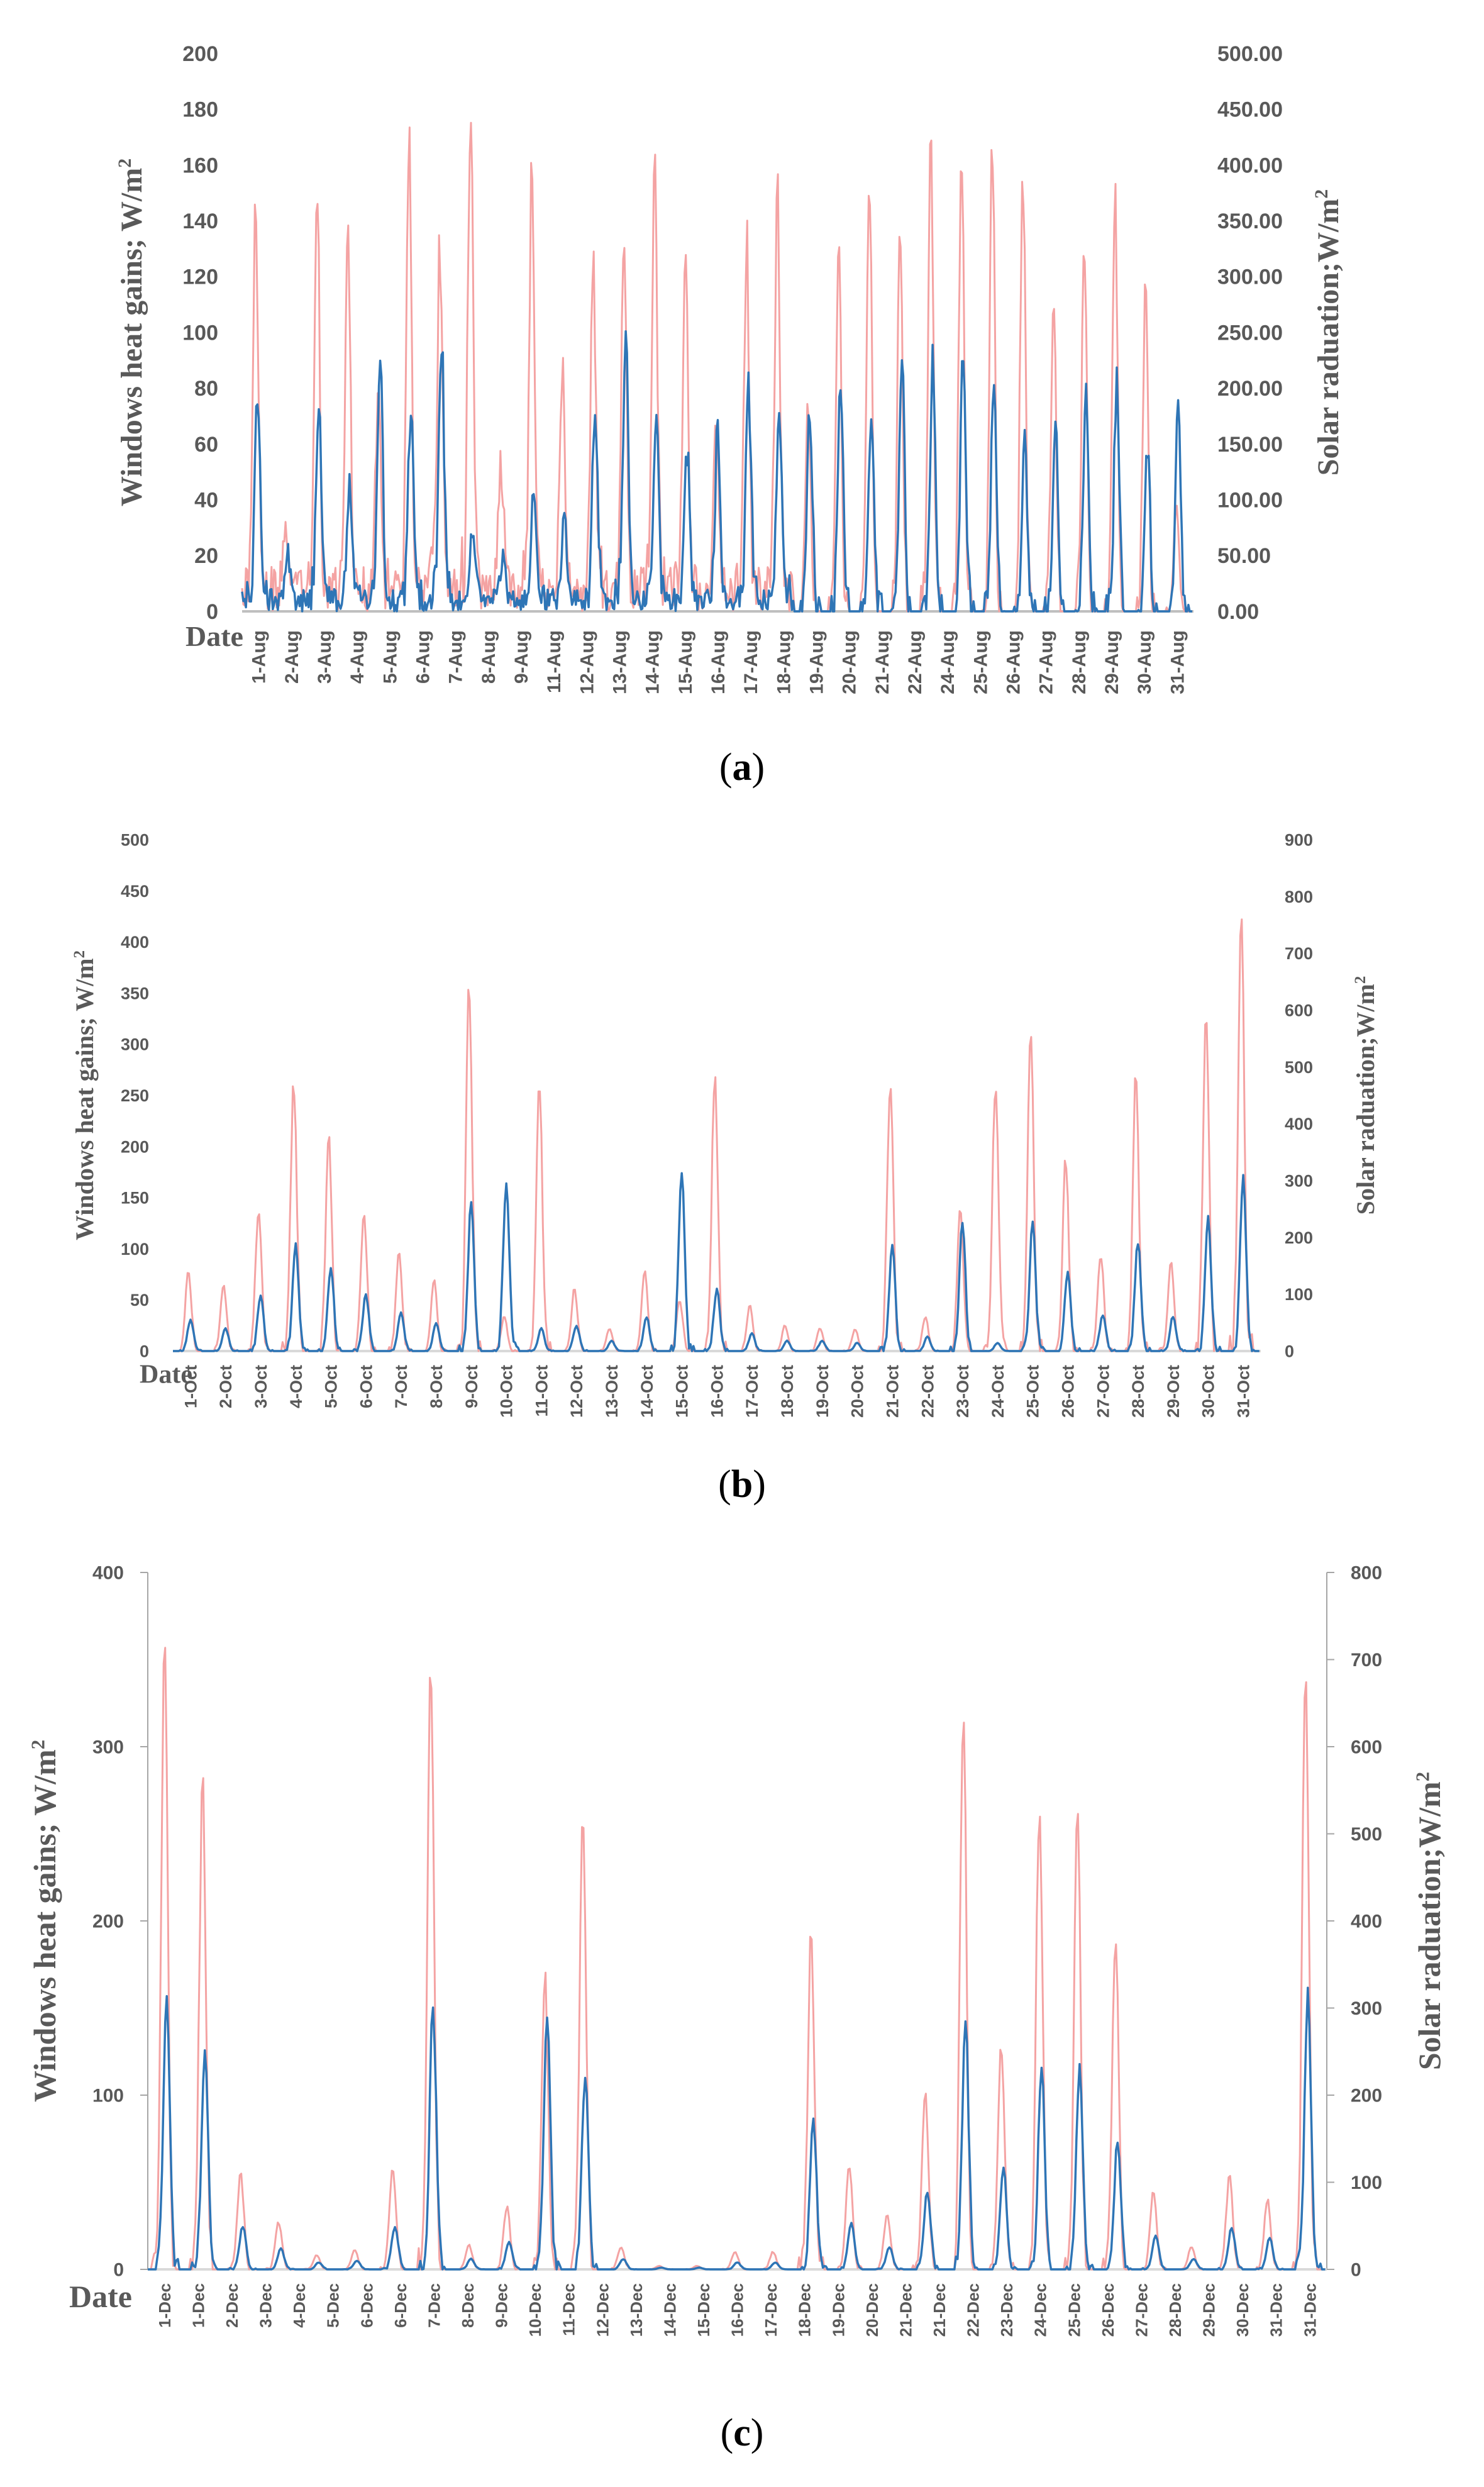 The width and height of the screenshot is (1484, 2487). Describe the element at coordinates (135, 891) in the screenshot. I see `left-tick-label: 450` at that location.